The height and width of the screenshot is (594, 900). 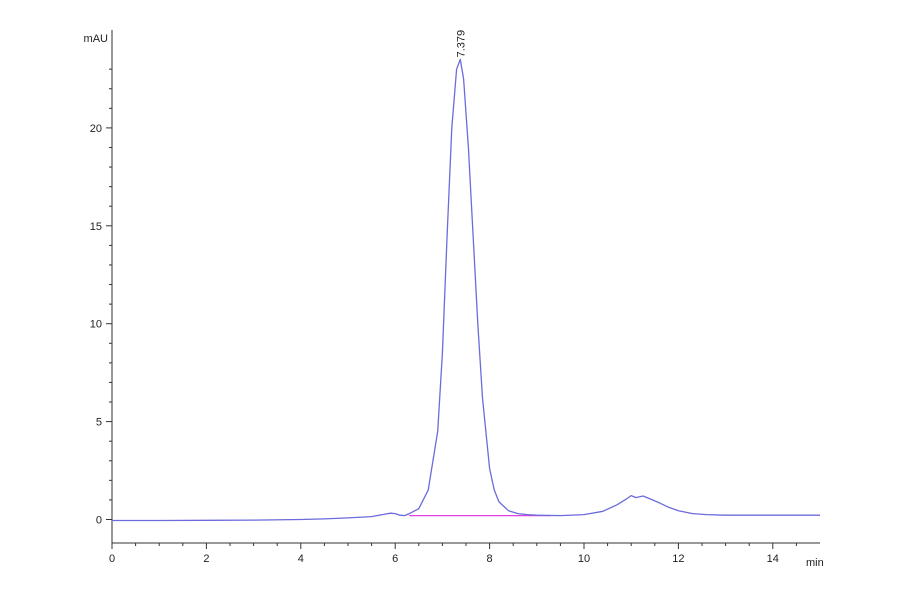 I want to click on x-tick-label: 8, so click(x=490, y=559).